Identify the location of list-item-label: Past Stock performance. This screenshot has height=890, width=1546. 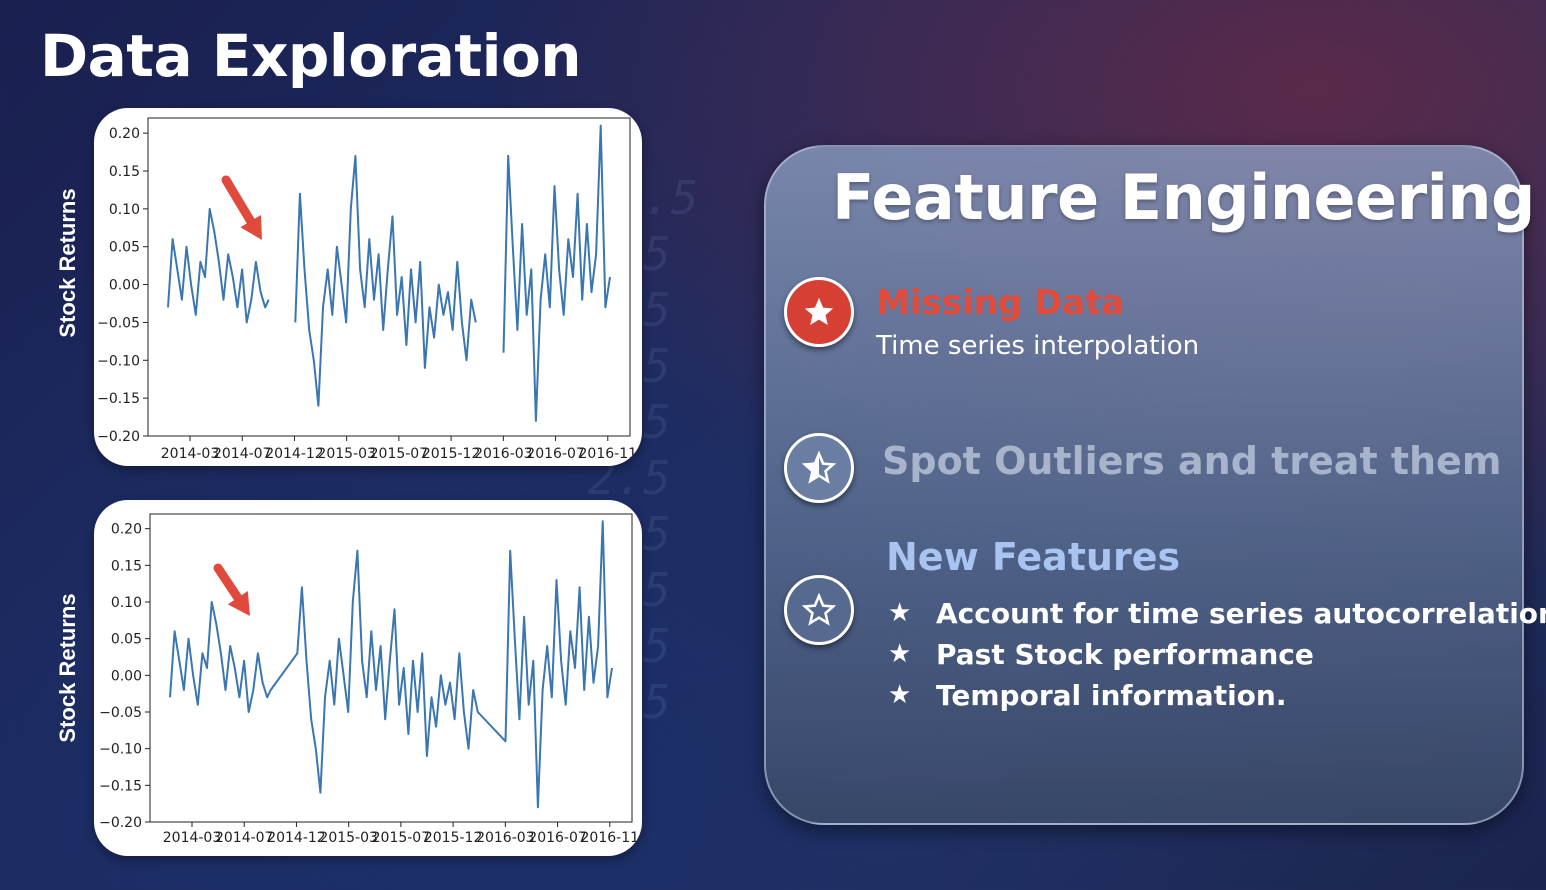
(1125, 654).